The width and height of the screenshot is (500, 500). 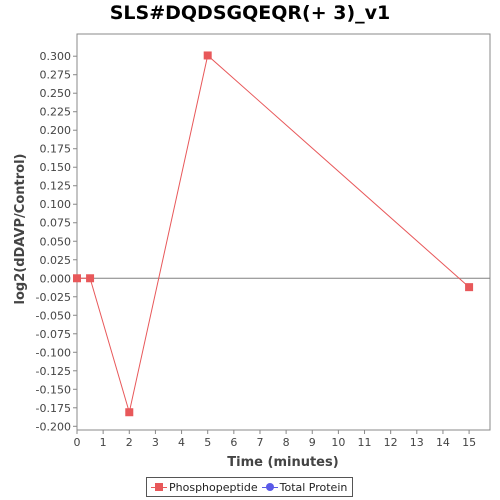 What do you see at coordinates (250, 13) in the screenshot?
I see `chart-title: SLS#DQDSGQEQR(+ 3)_v1` at bounding box center [250, 13].